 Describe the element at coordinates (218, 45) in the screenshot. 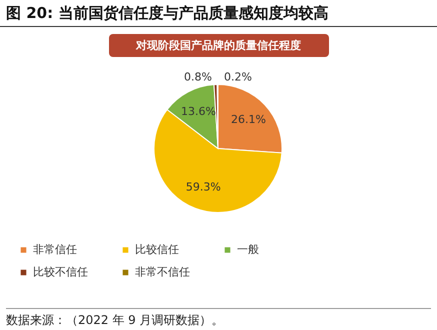

I see `chart-subtitle: 对现阶段国产品牌的质量信任程度` at that location.